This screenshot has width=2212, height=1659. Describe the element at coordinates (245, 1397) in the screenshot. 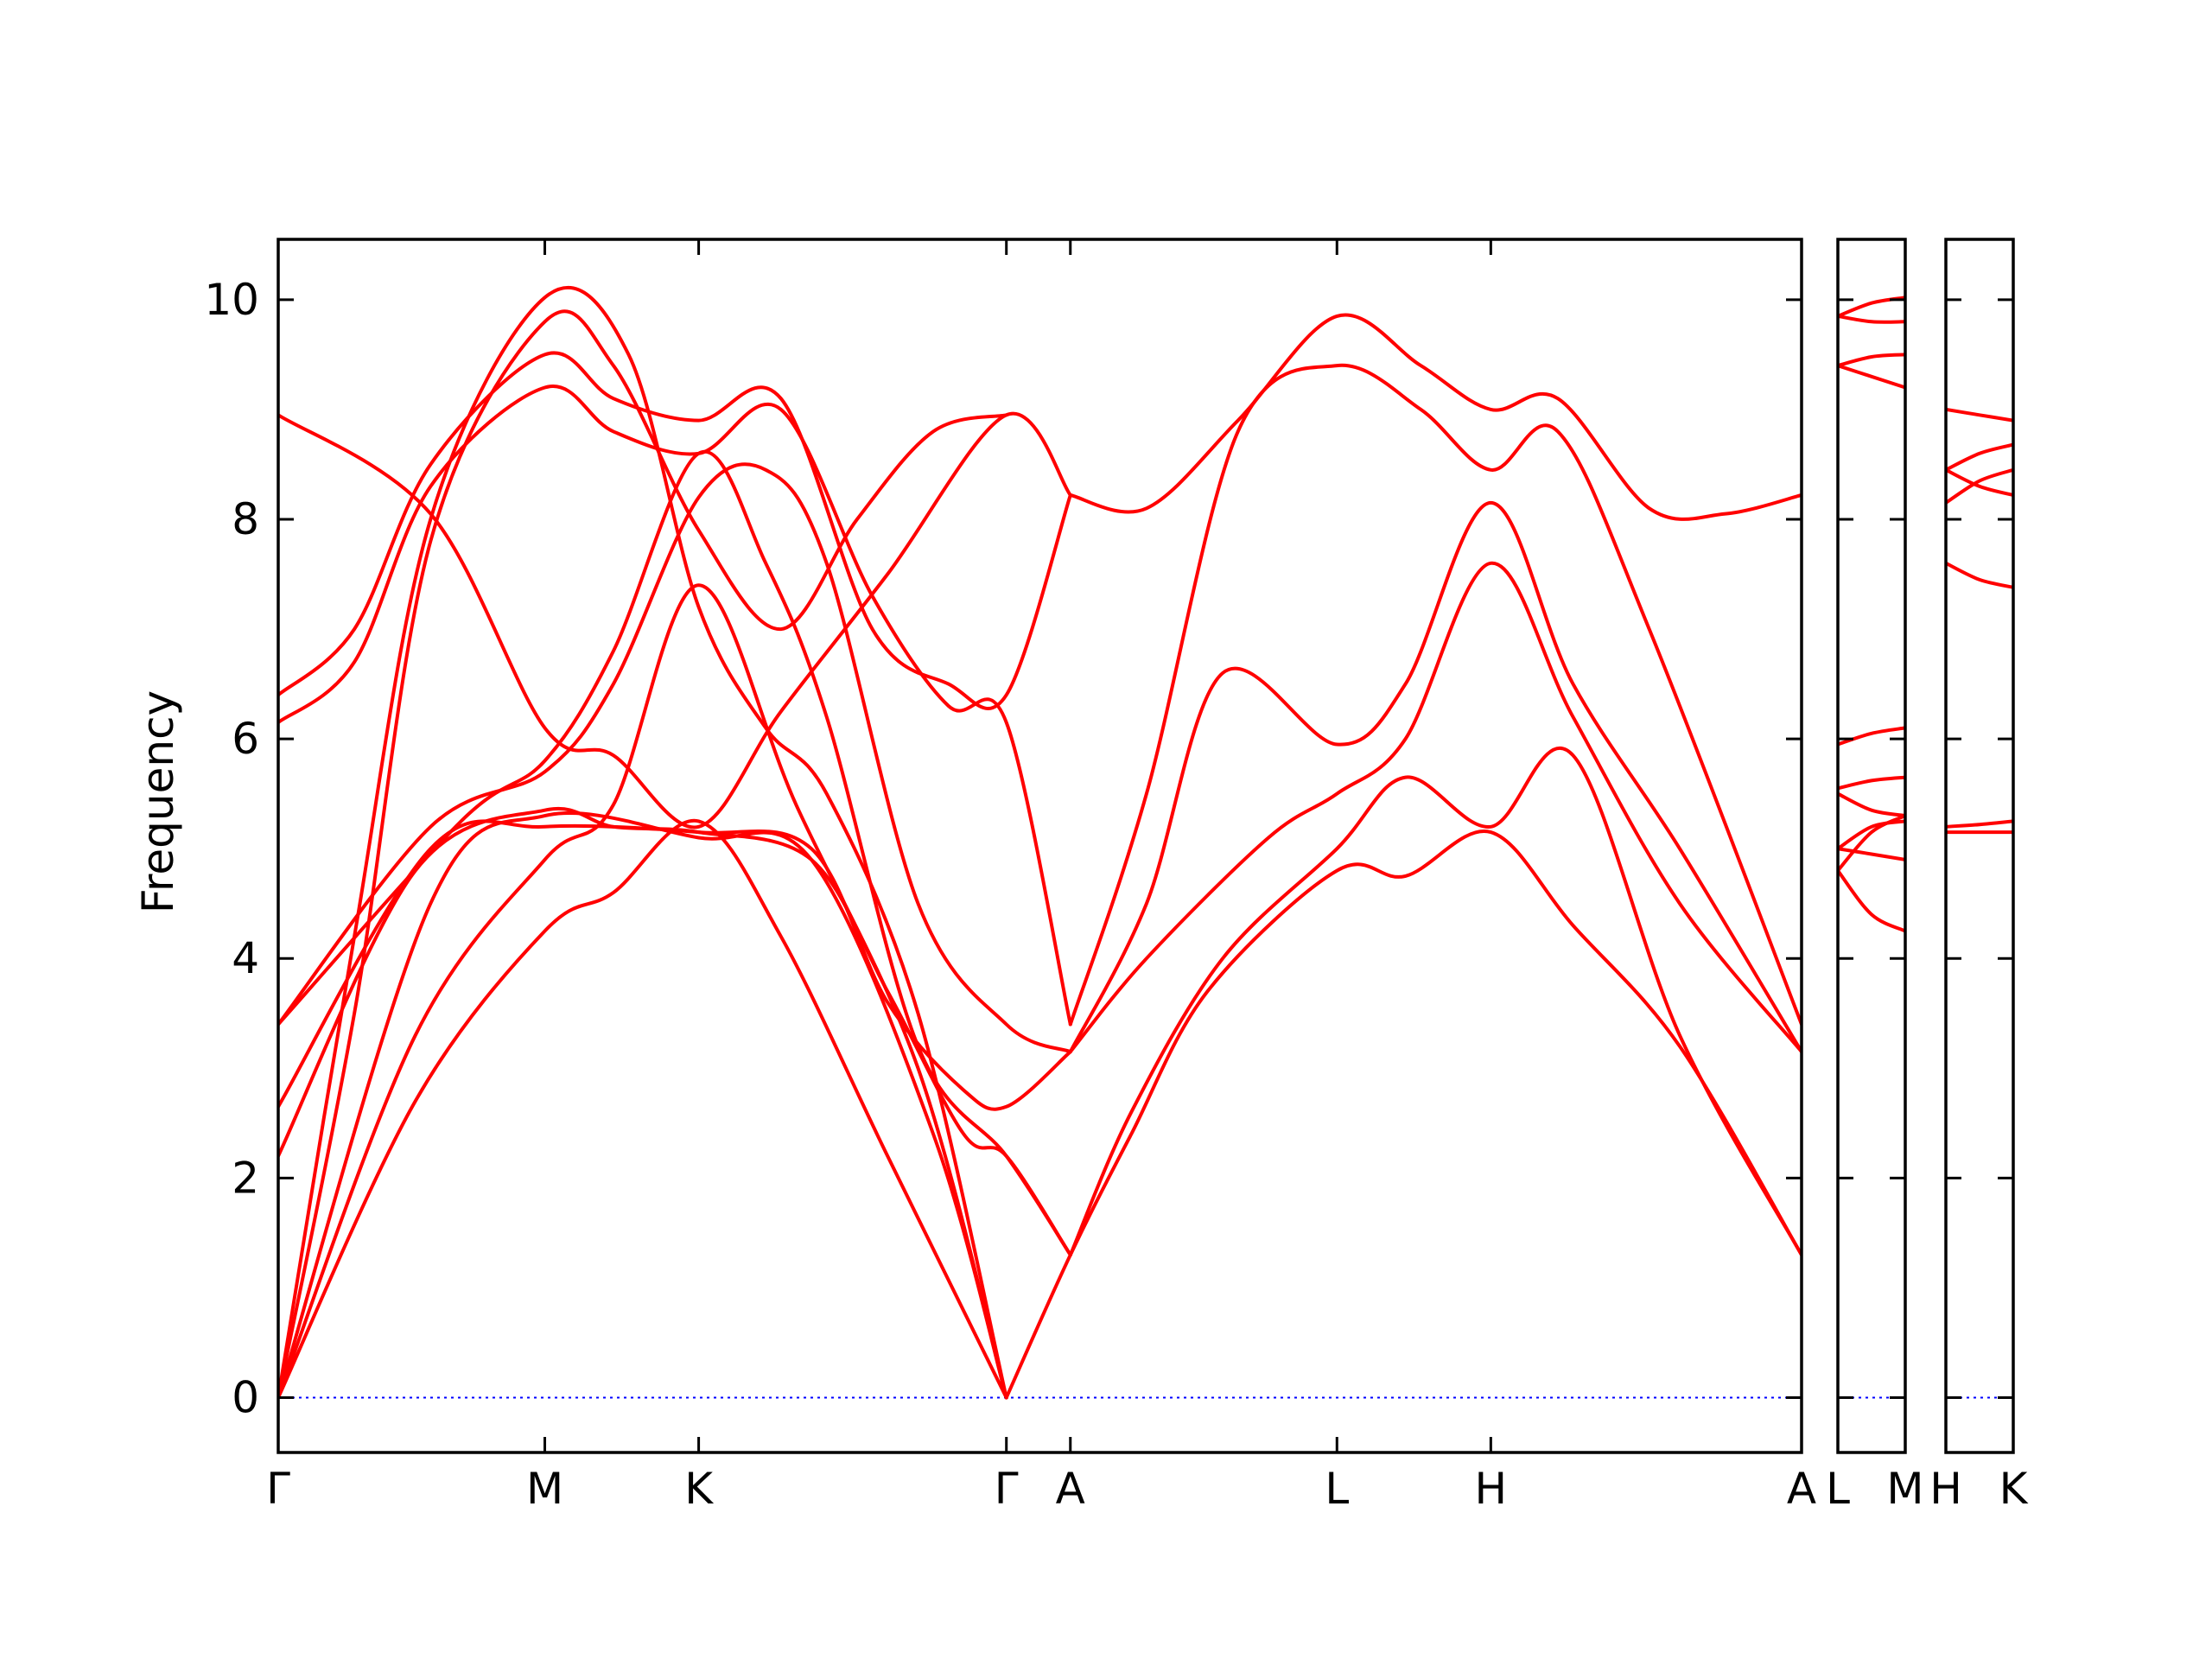

I see `y-tick-label: 0` at that location.